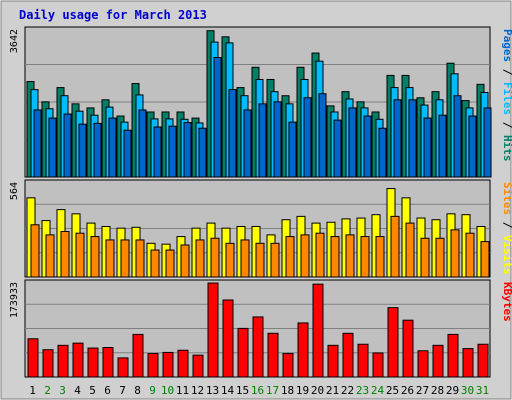 The image size is (512, 400). I want to click on y-max-label: 173933, so click(14, 300).